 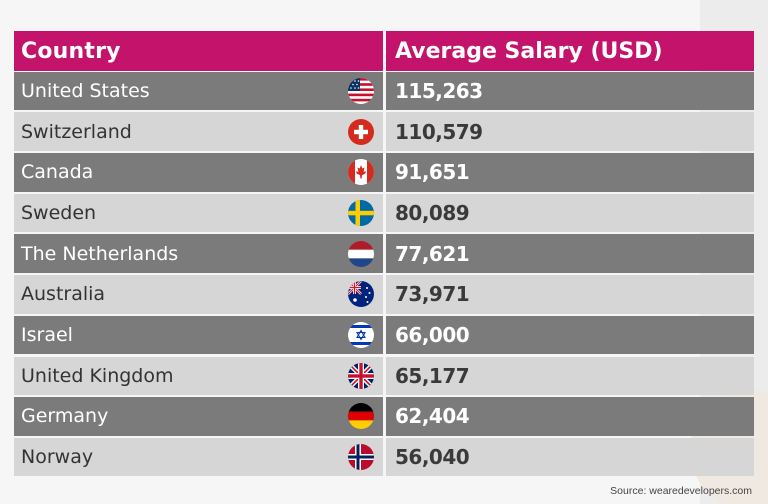 What do you see at coordinates (361, 131) in the screenshot?
I see `switzerland-flag-icon` at bounding box center [361, 131].